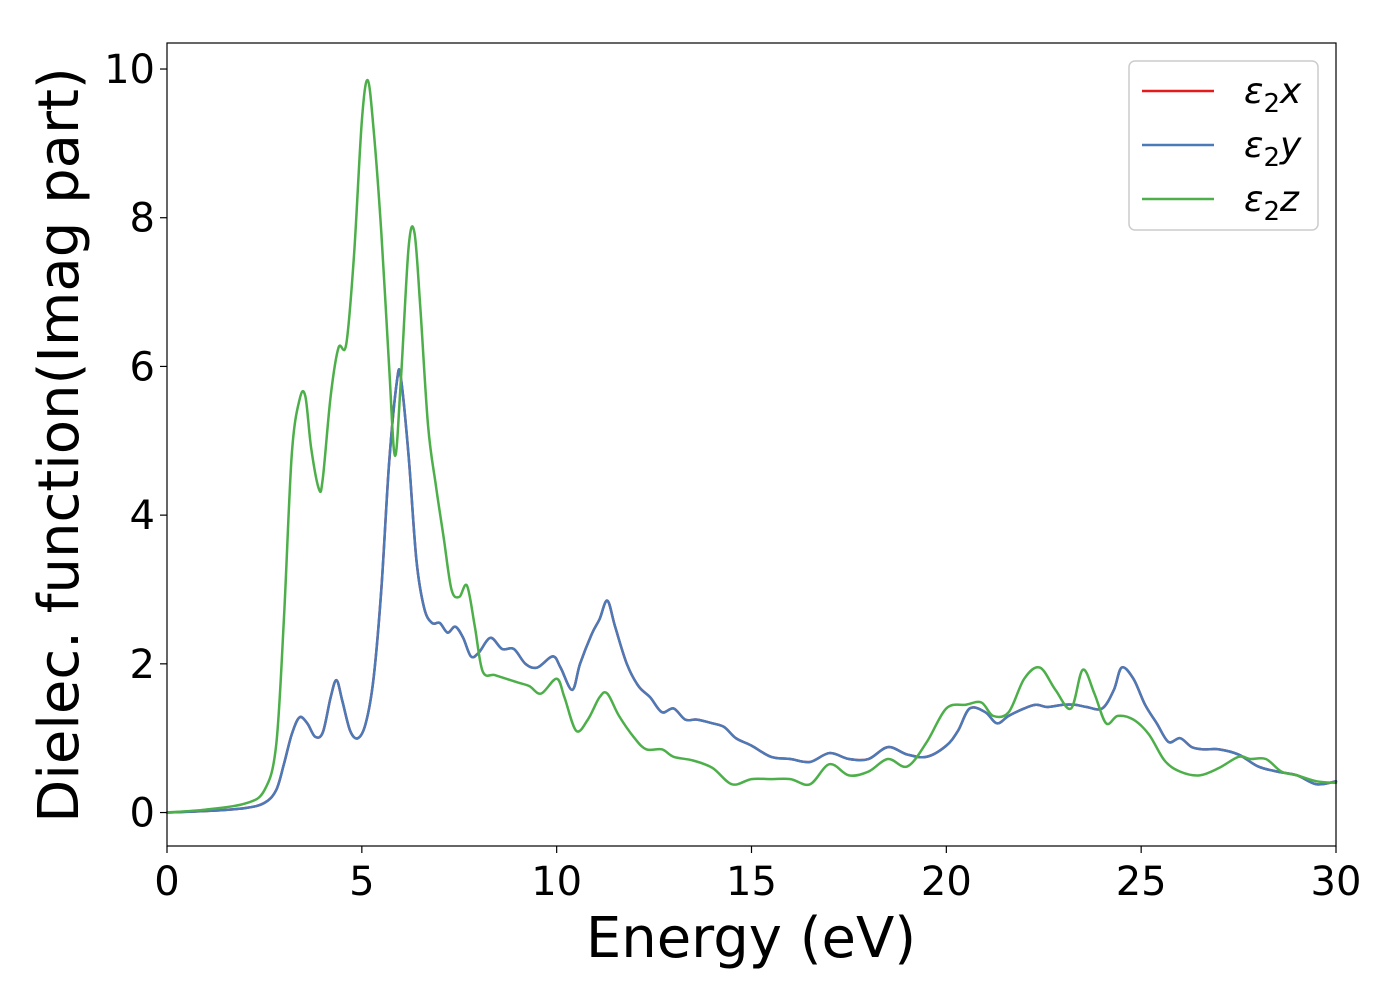 The image size is (1400, 1000). I want to click on legend: ε2x ε2y ε2z, so click(1223, 145).